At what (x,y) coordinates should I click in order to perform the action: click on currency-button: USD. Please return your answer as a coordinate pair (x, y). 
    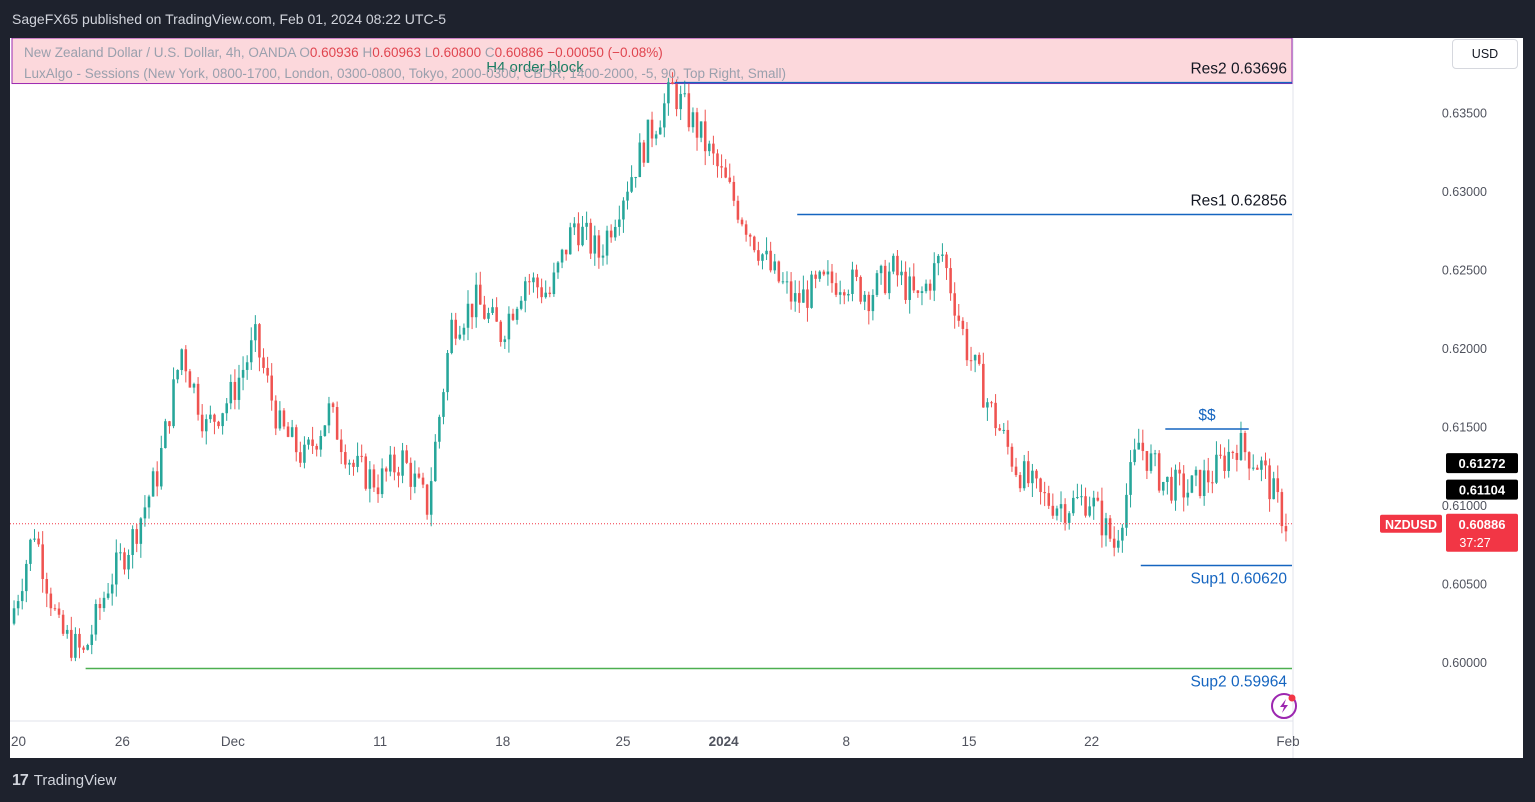
    Looking at the image, I should click on (1485, 54).